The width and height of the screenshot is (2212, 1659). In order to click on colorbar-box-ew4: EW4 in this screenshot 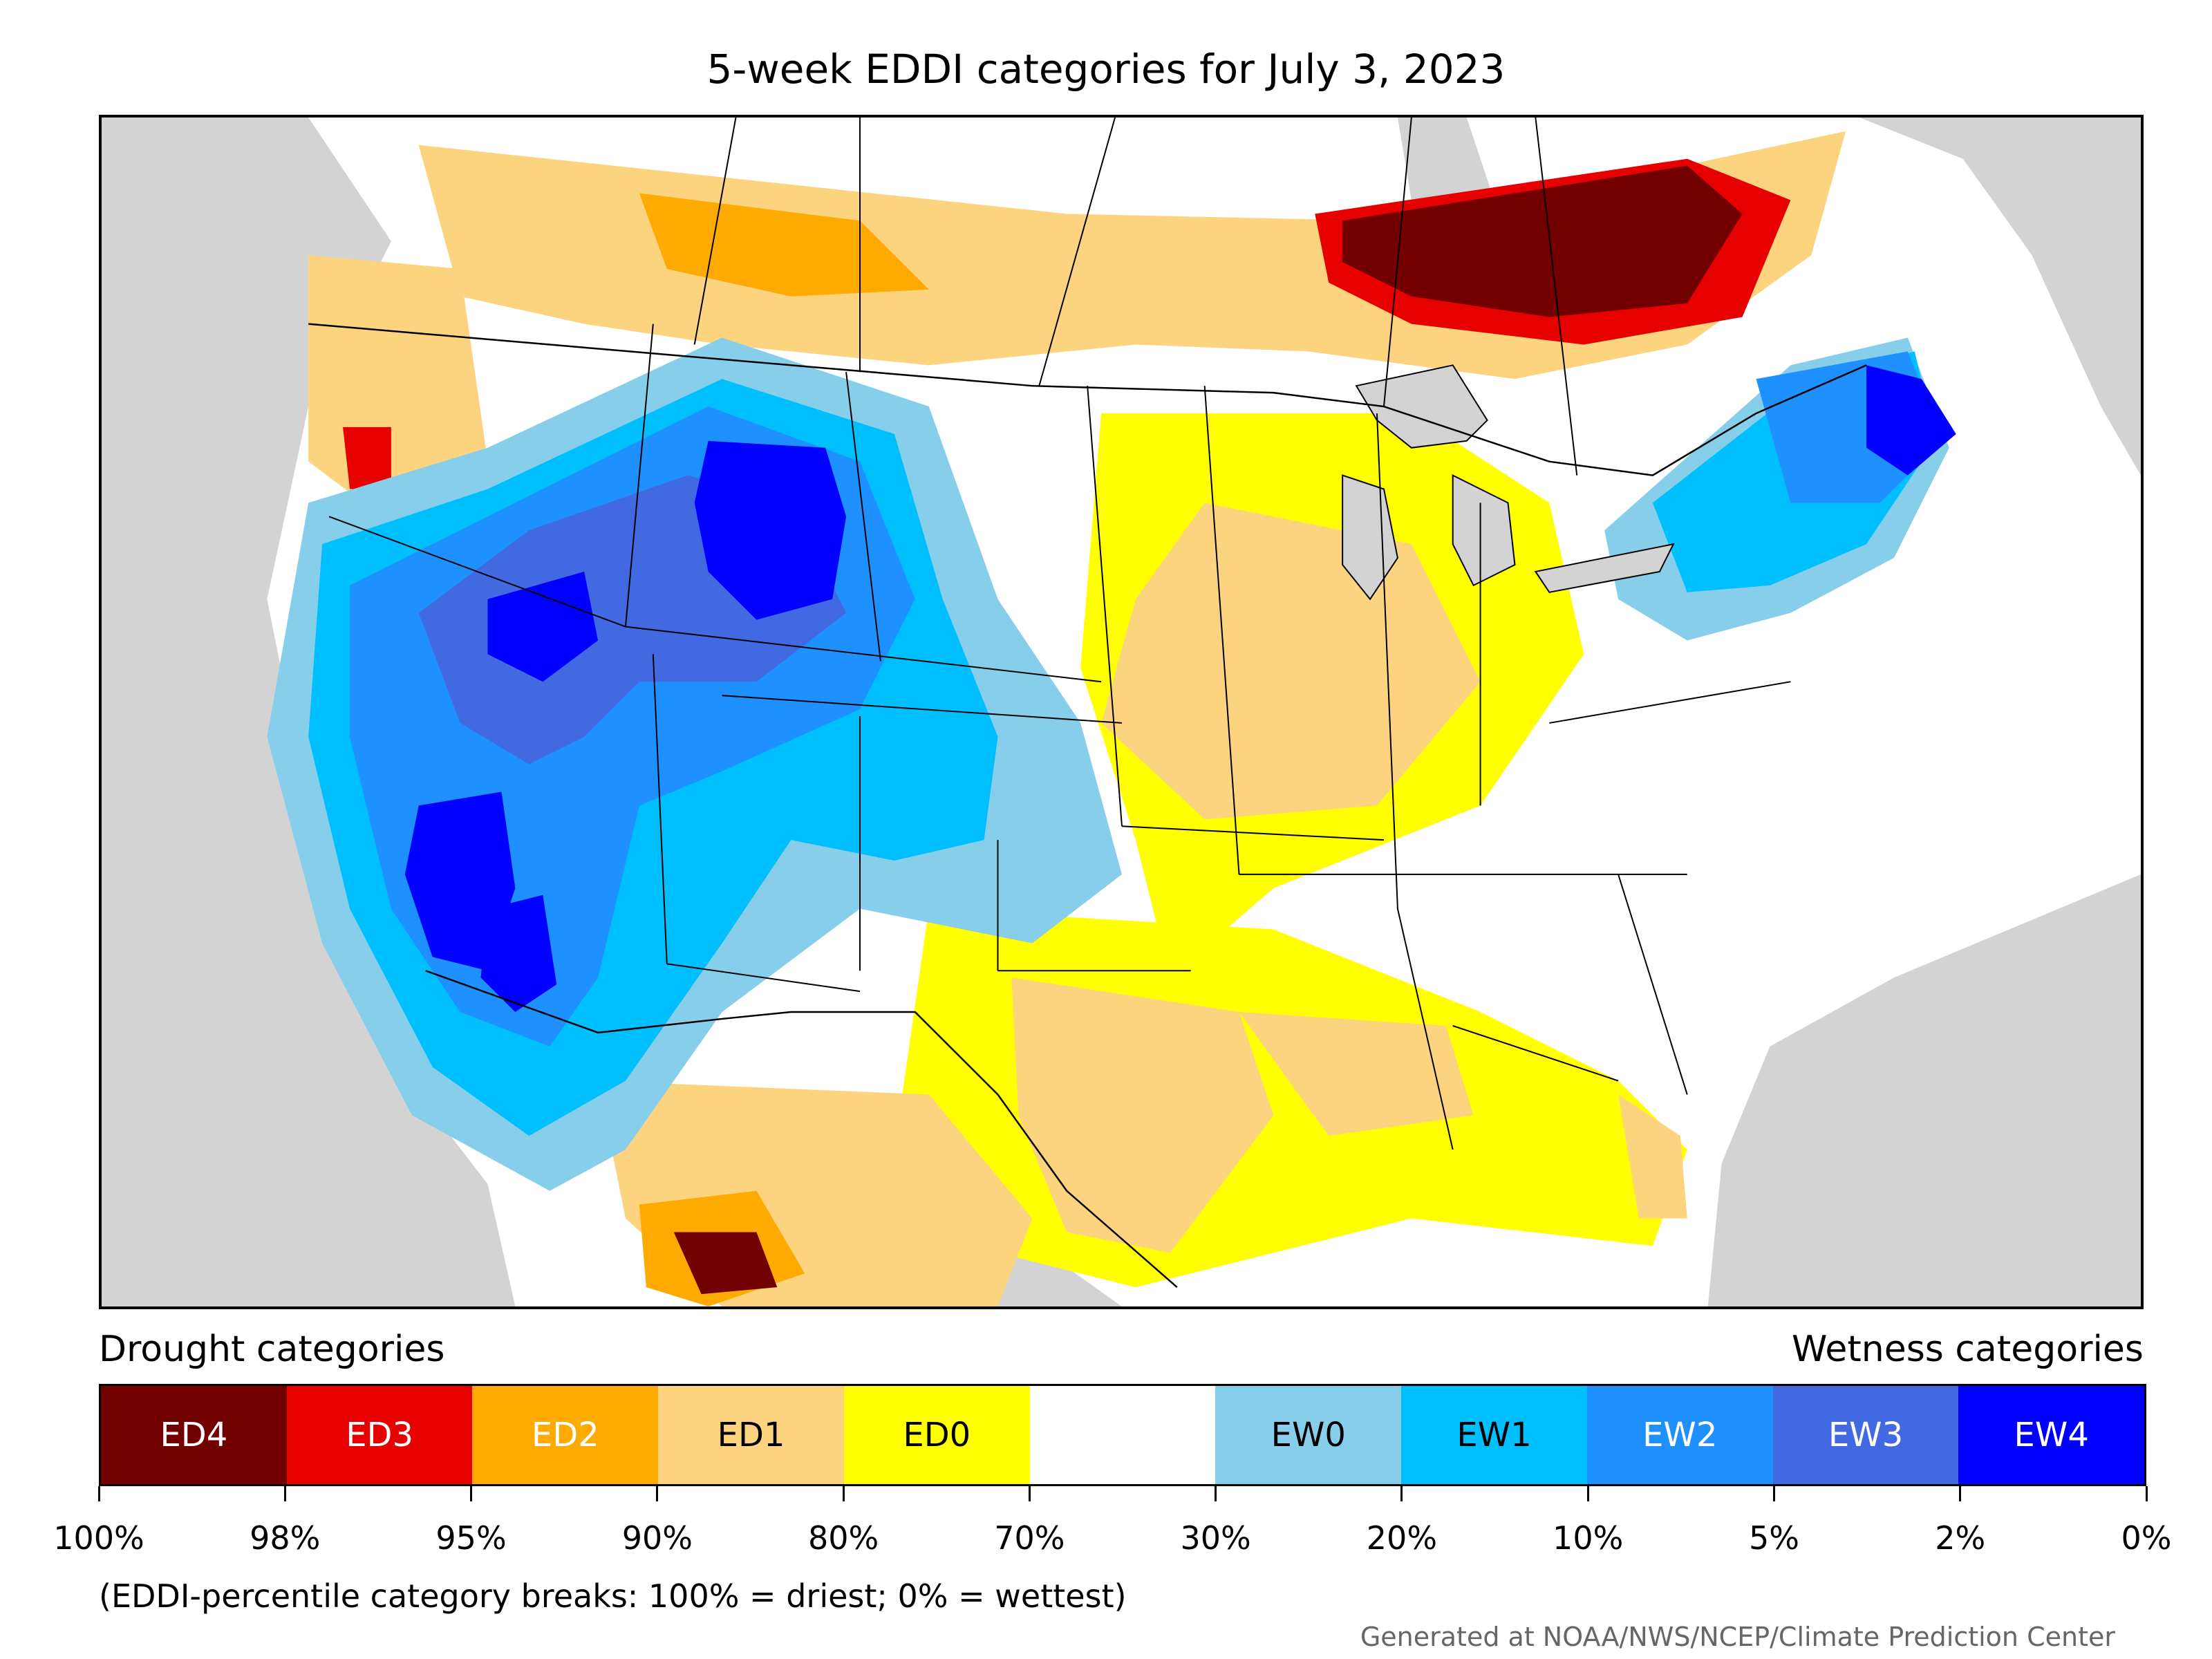, I will do `click(2051, 1435)`.